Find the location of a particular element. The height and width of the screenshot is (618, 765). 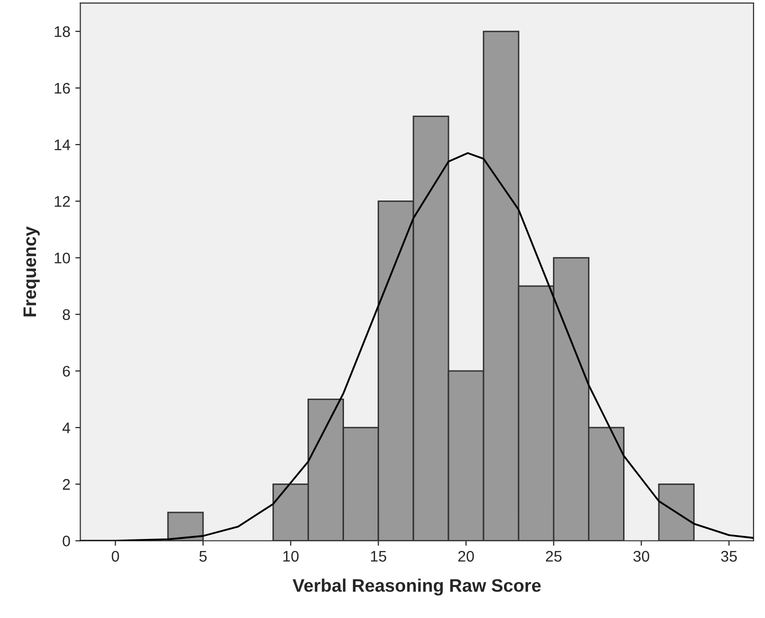

x-tick-label: 30 is located at coordinates (641, 556).